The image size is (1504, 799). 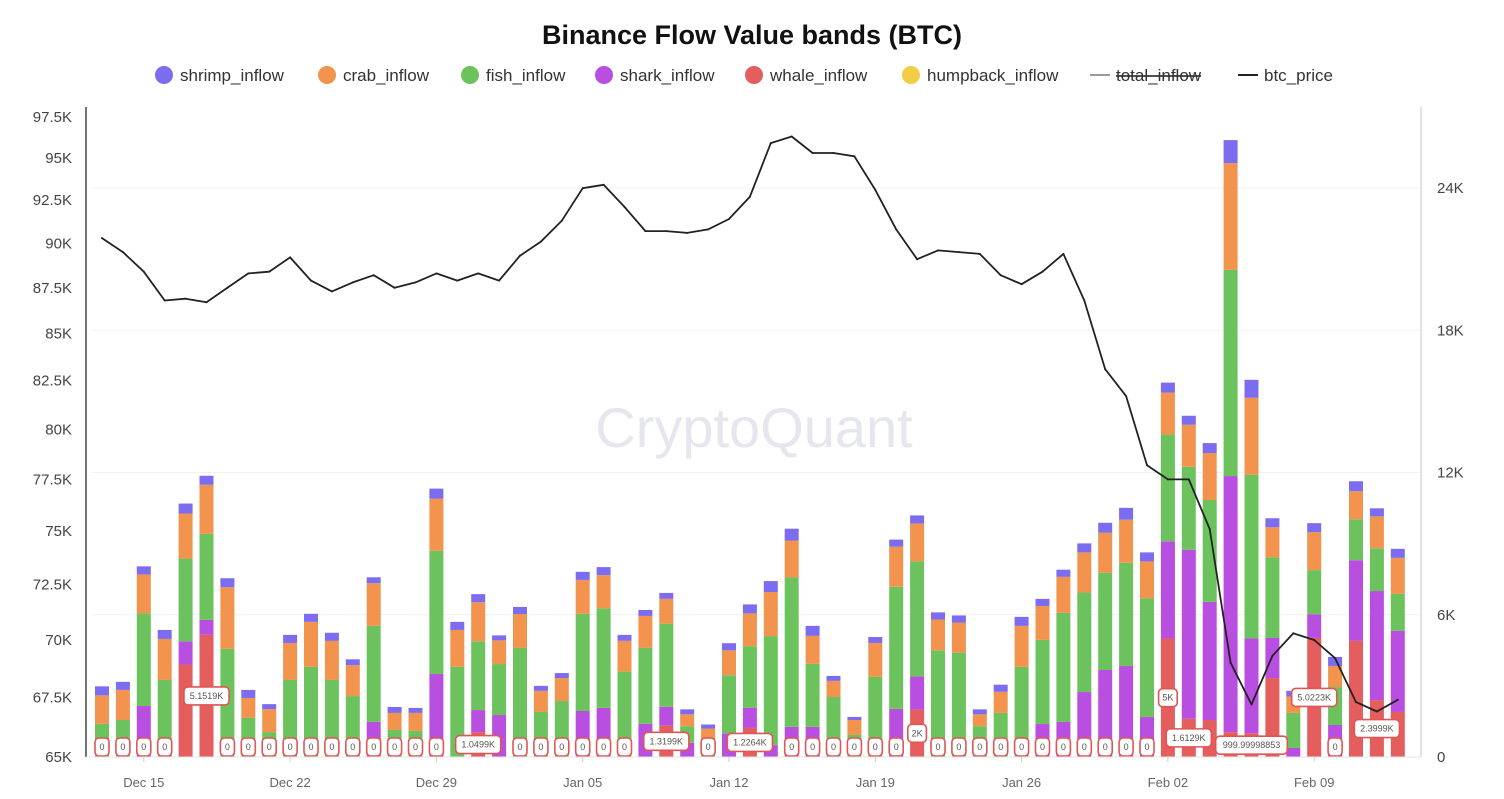 What do you see at coordinates (752, 35) in the screenshot?
I see `chart-title: Binance Flow Value bands (BTC)` at bounding box center [752, 35].